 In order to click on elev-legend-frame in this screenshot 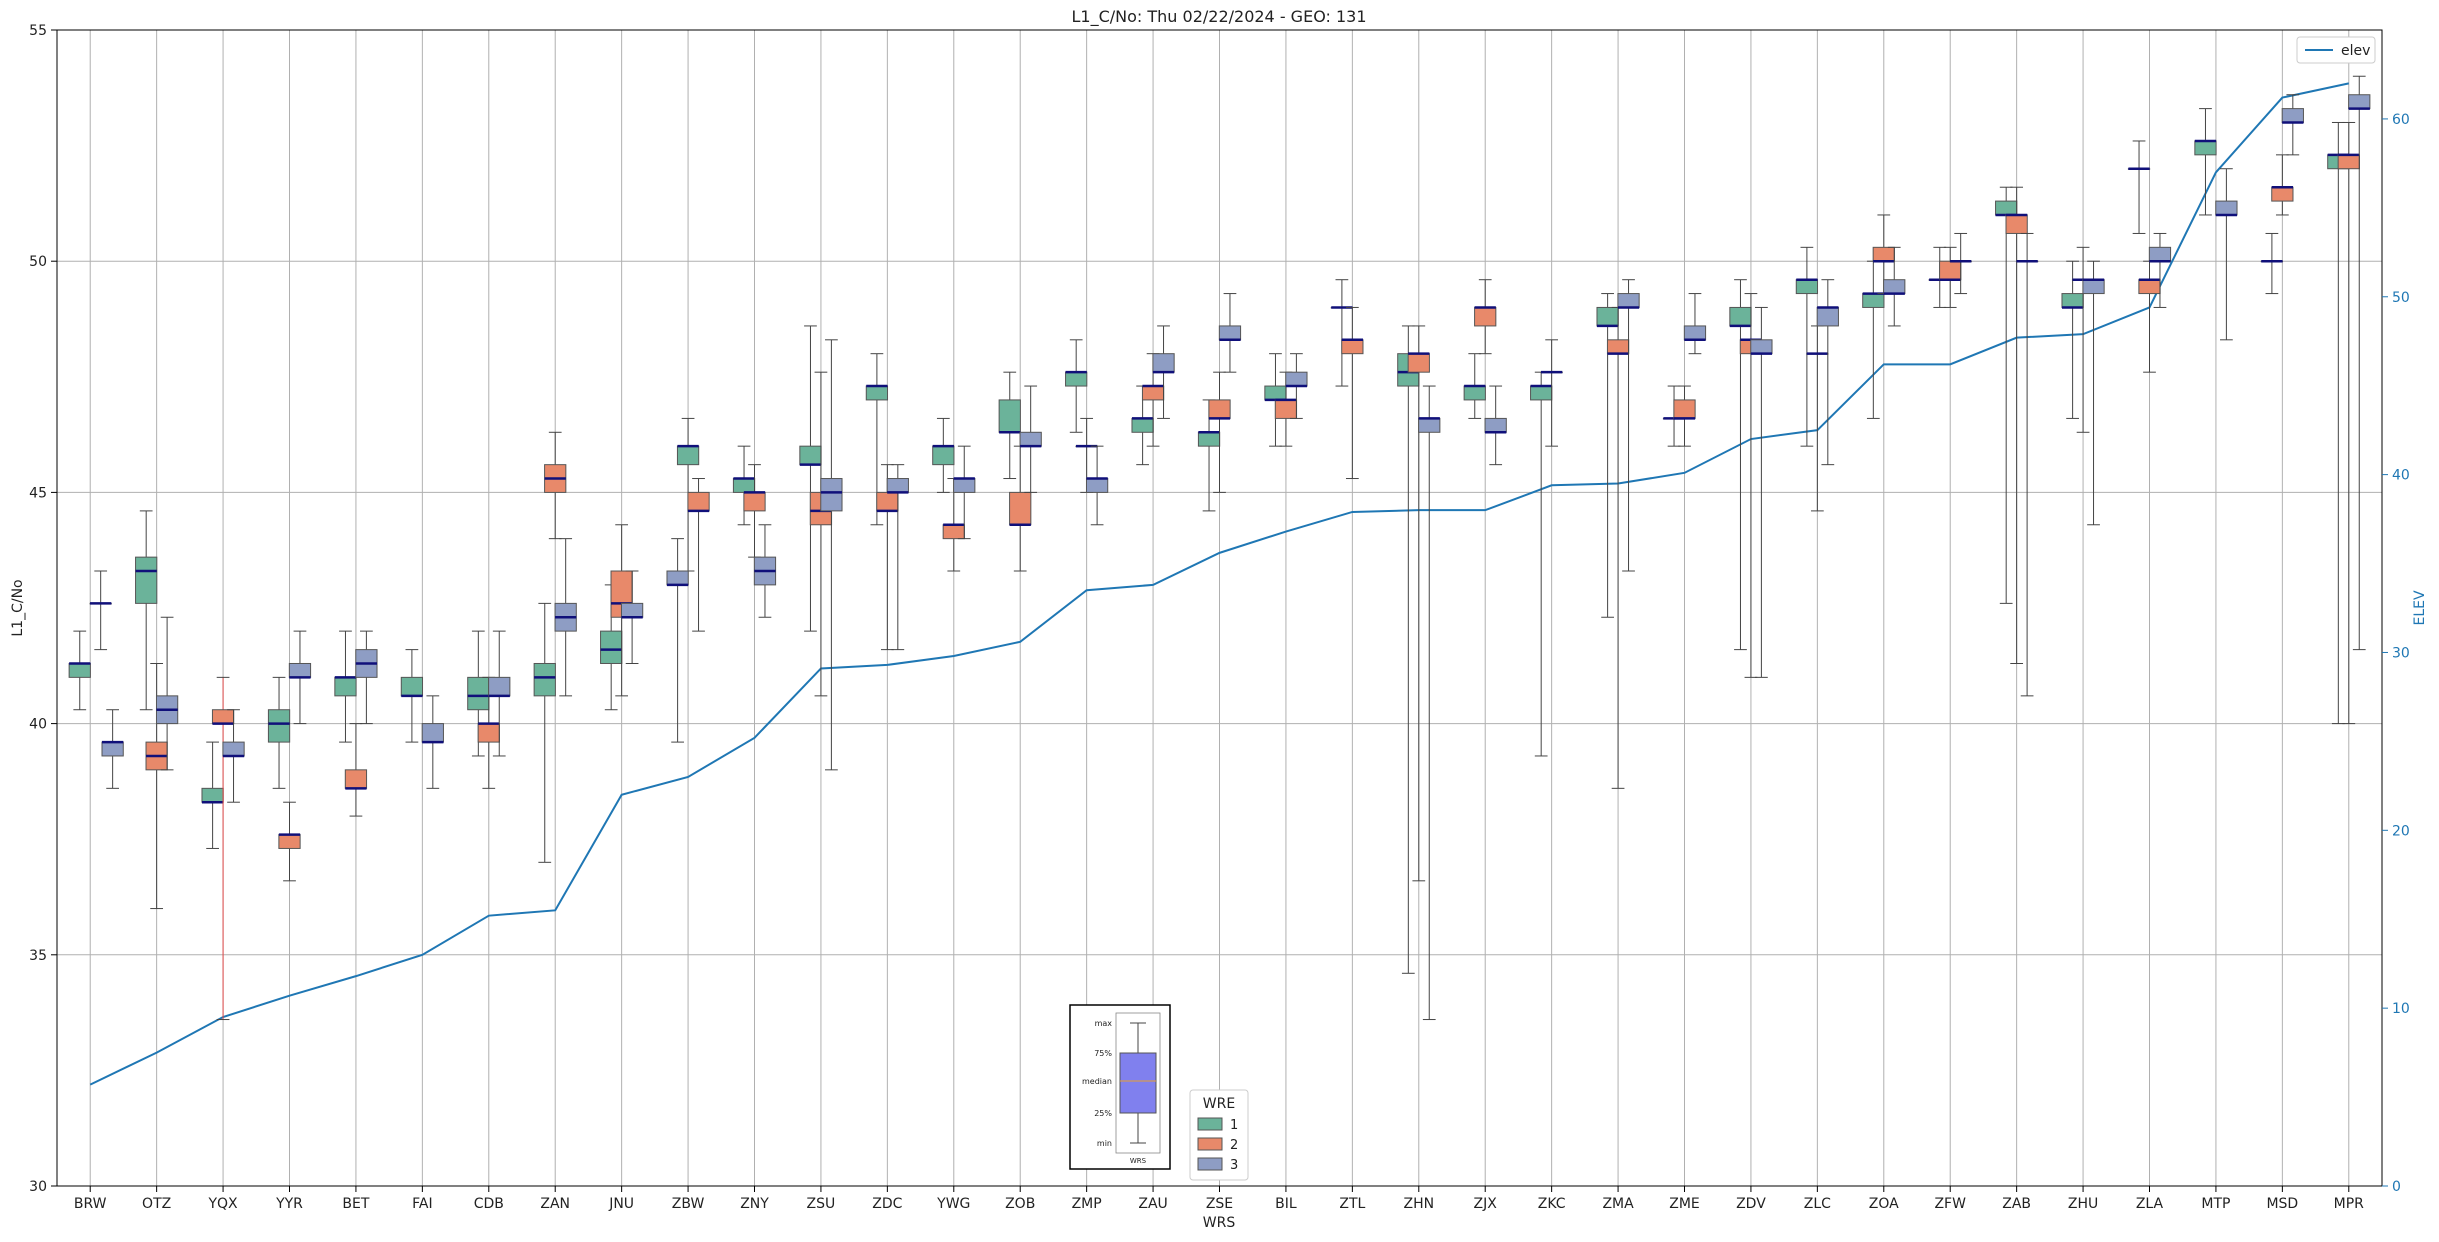, I will do `click(2336, 50)`.